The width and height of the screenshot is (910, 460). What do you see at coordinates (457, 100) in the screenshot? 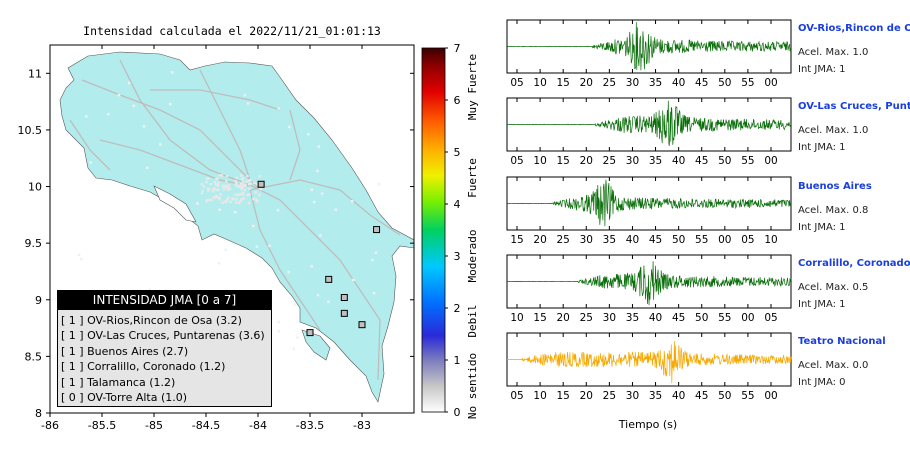
I see `colorbar-tick-label: 6` at bounding box center [457, 100].